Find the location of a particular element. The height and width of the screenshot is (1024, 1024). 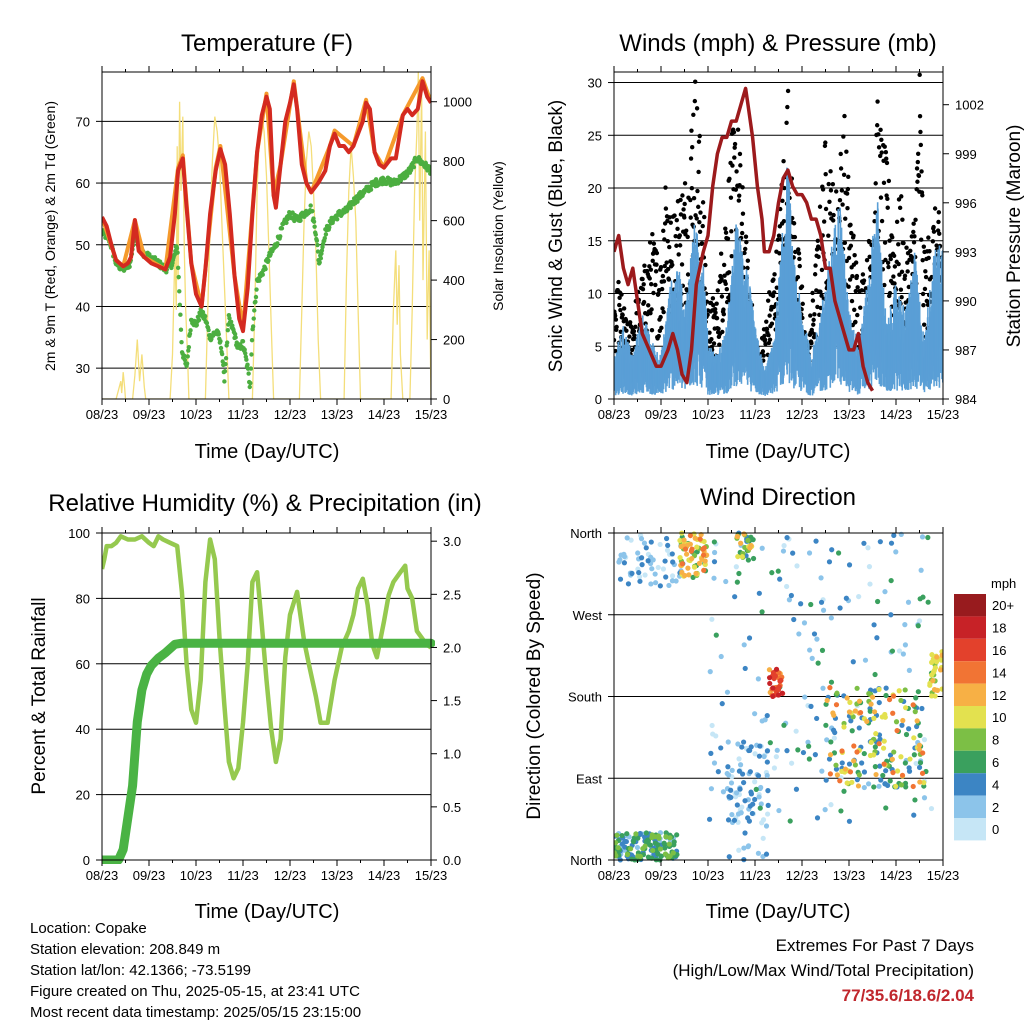

location-text: Location: Copake is located at coordinates (88, 928).